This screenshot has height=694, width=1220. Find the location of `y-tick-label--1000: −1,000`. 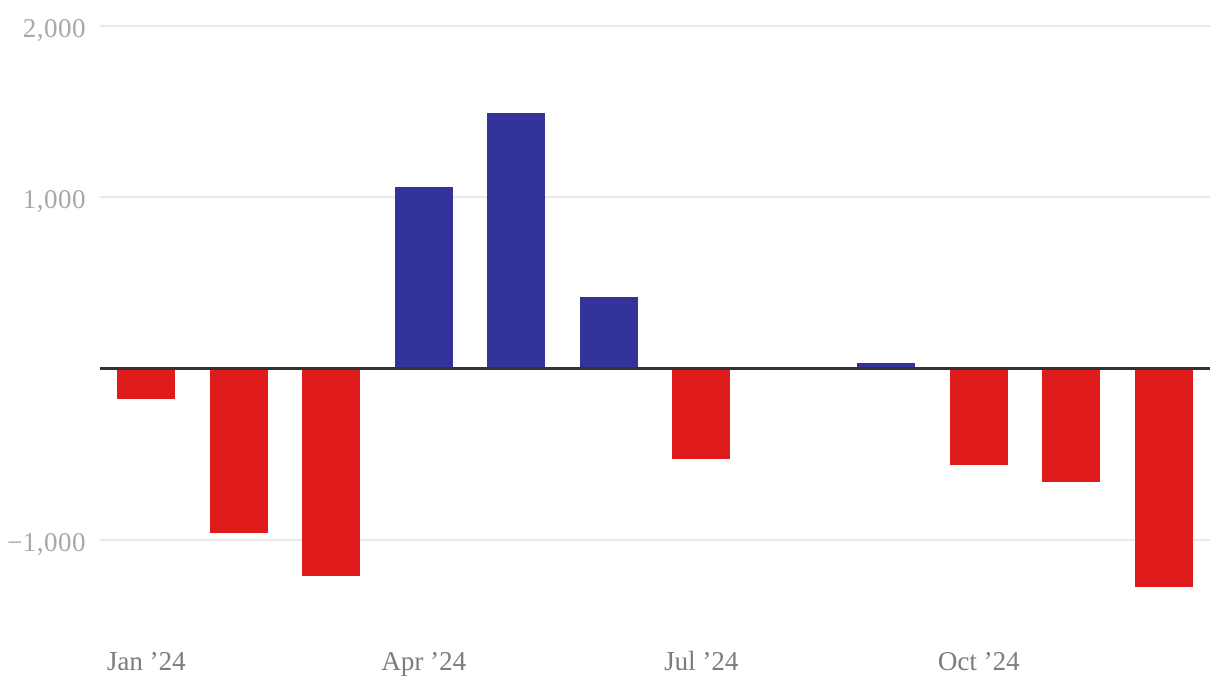

y-tick-label--1000: −1,000 is located at coordinates (46, 542).